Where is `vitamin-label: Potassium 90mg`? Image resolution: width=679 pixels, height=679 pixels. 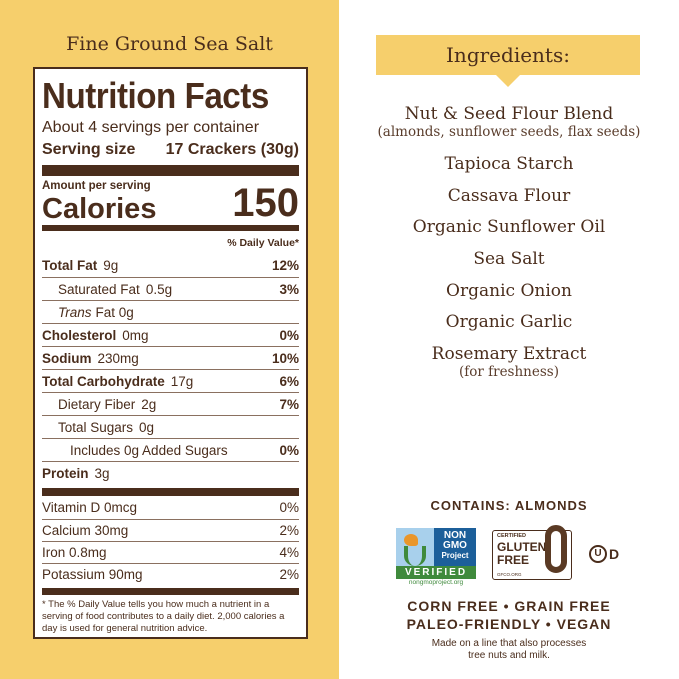 vitamin-label: Potassium 90mg is located at coordinates (92, 574).